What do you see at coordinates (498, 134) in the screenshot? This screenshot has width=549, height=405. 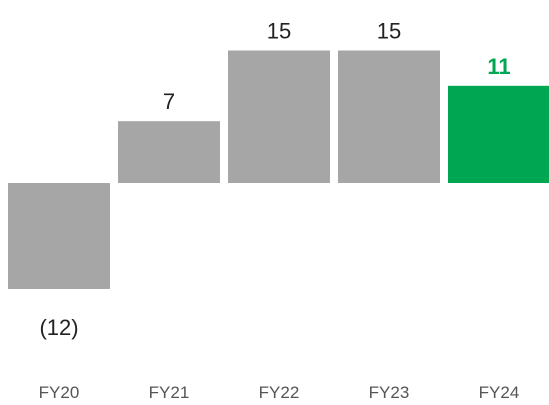 I see `bar-fy24` at bounding box center [498, 134].